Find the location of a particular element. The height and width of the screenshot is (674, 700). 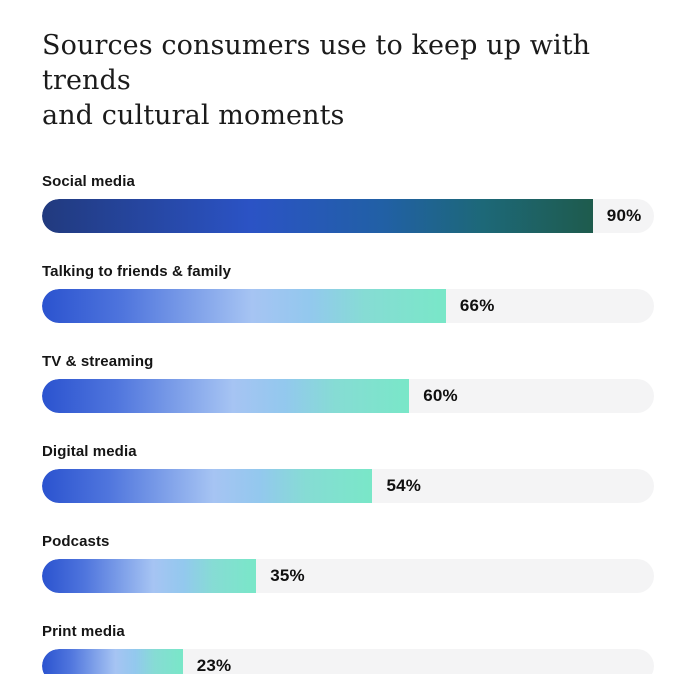

bar-value: 35% is located at coordinates (287, 575).